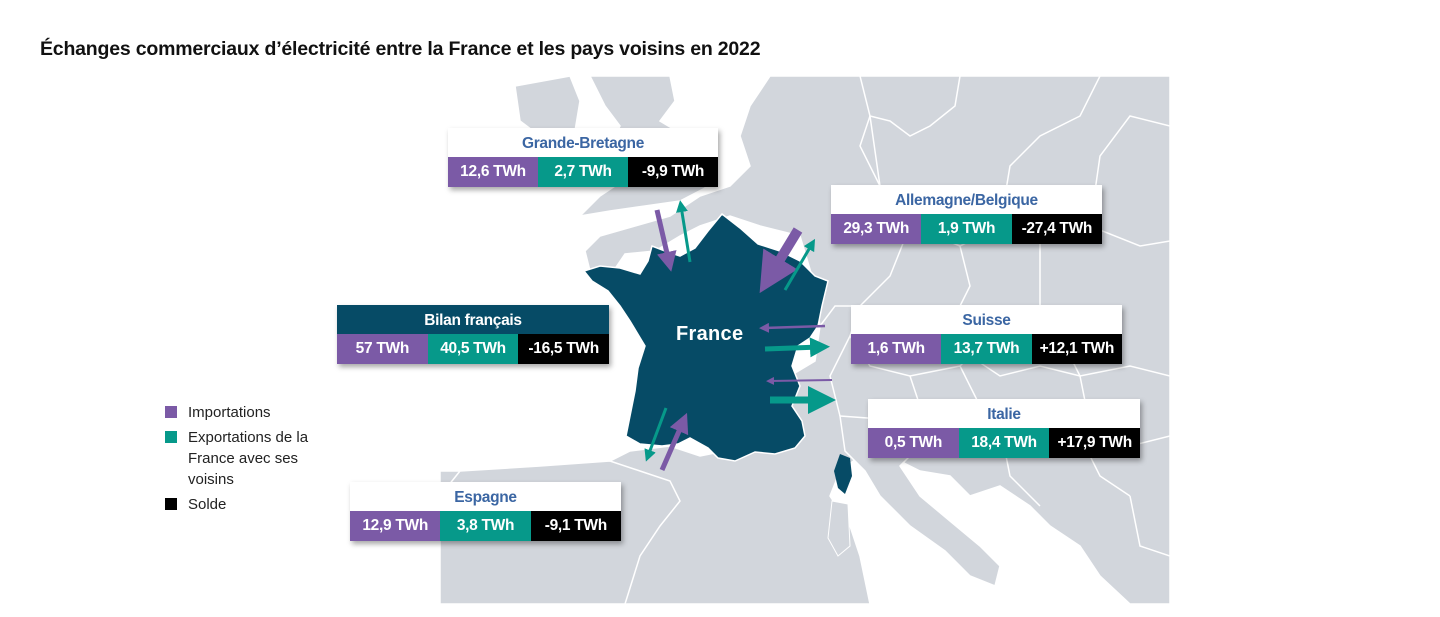 The width and height of the screenshot is (1440, 617). What do you see at coordinates (839, 528) in the screenshot?
I see `land-sardinia` at bounding box center [839, 528].